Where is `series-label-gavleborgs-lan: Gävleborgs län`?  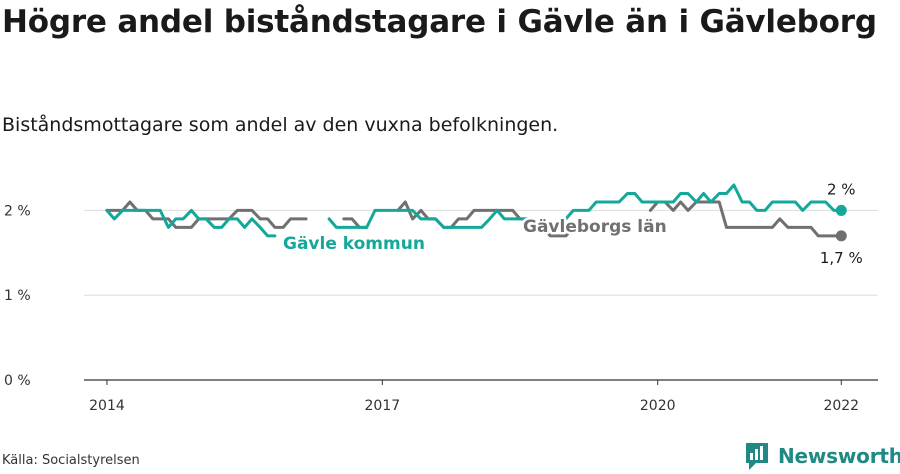
series-label-gavleborgs-lan: Gävleborgs län is located at coordinates (595, 227).